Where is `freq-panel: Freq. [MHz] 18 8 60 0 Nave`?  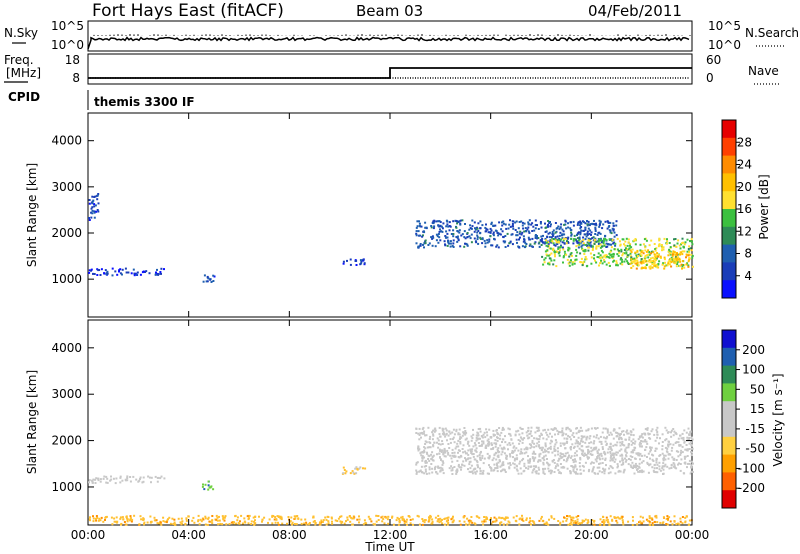
freq-panel: Freq. [MHz] 18 8 60 0 Nave is located at coordinates (392, 69).